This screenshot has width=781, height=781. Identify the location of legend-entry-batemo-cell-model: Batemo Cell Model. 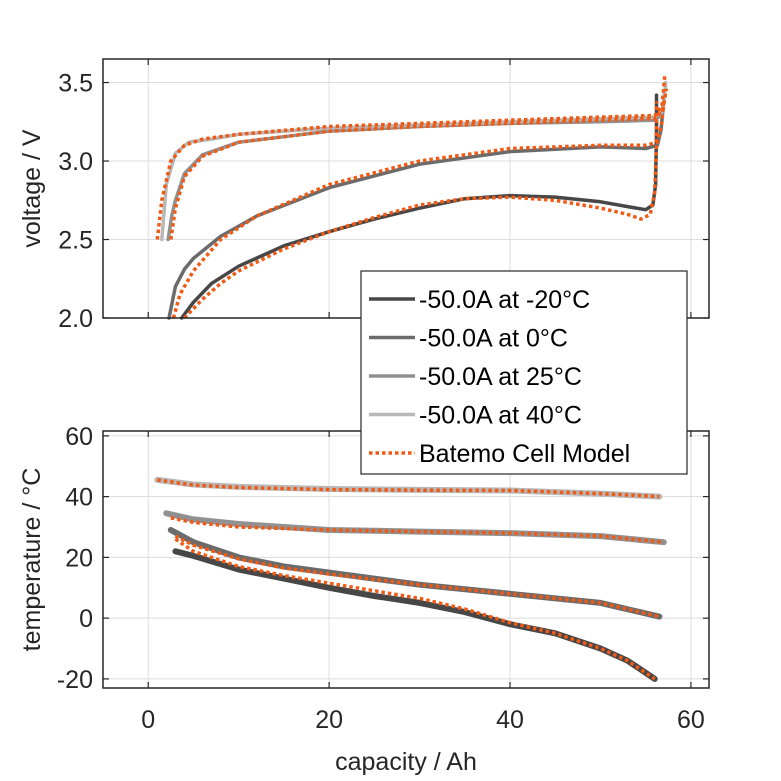
(499, 454).